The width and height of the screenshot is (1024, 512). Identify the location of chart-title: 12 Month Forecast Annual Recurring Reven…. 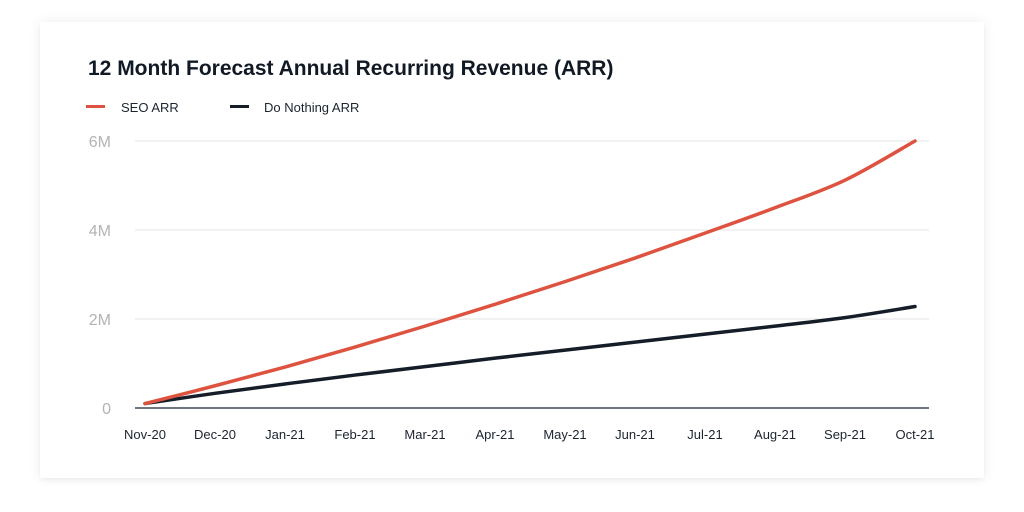
(350, 68).